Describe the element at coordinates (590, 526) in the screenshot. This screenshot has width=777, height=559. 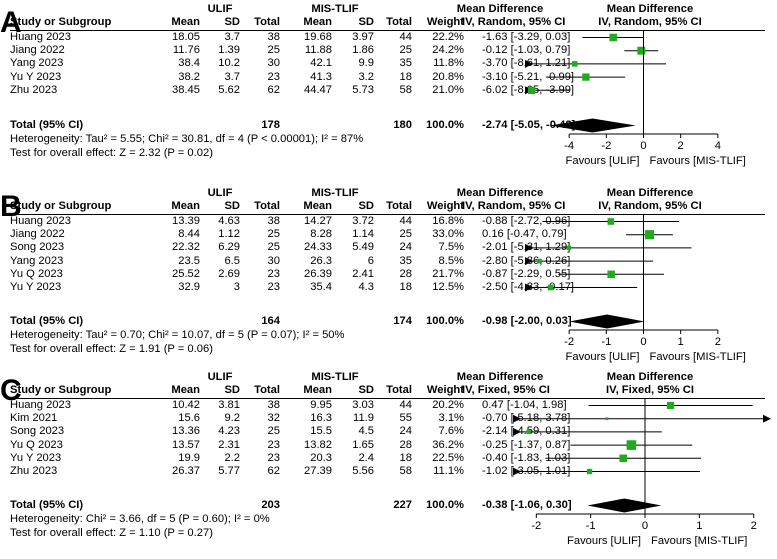
I see `x-axis-tick-label: -1` at that location.